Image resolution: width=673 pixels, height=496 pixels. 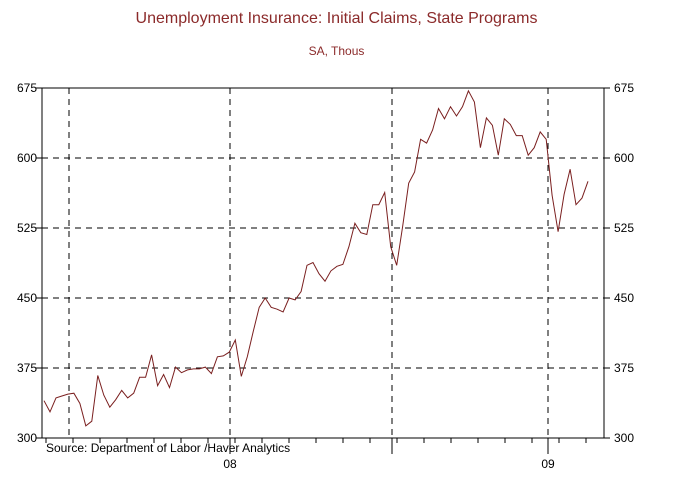 I want to click on y-tick-label-left: 600, so click(x=27, y=158).